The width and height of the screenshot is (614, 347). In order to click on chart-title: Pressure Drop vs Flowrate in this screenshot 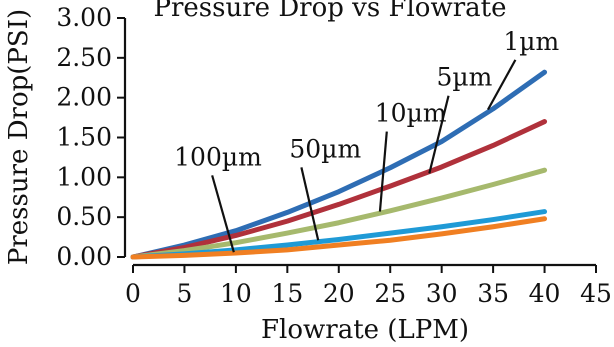, I will do `click(330, 11)`.